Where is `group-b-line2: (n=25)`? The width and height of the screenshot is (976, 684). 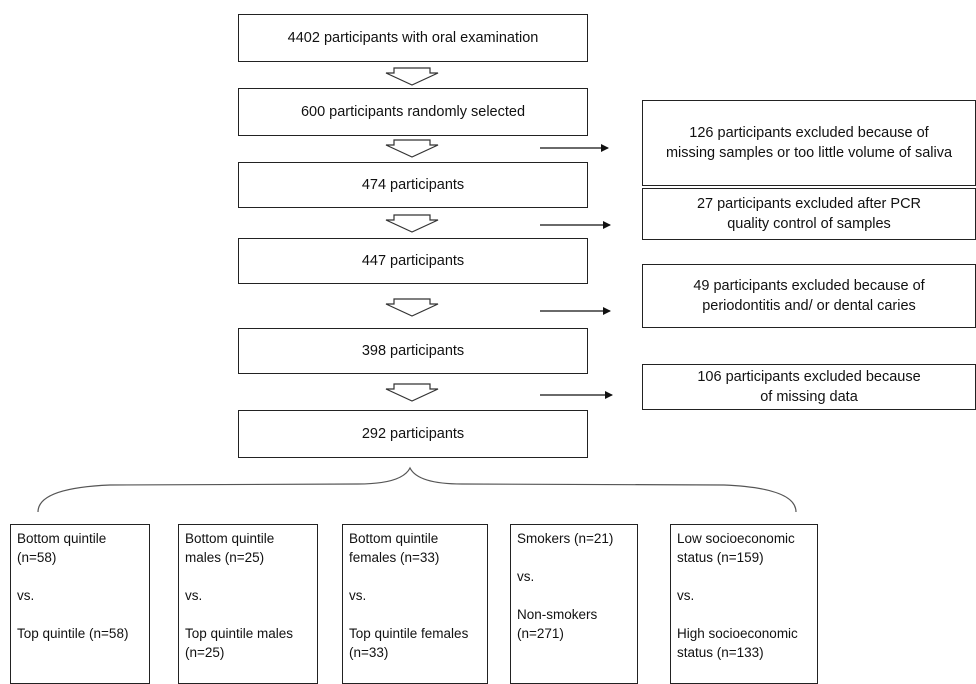
group-b-line2: (n=25) is located at coordinates (205, 652).